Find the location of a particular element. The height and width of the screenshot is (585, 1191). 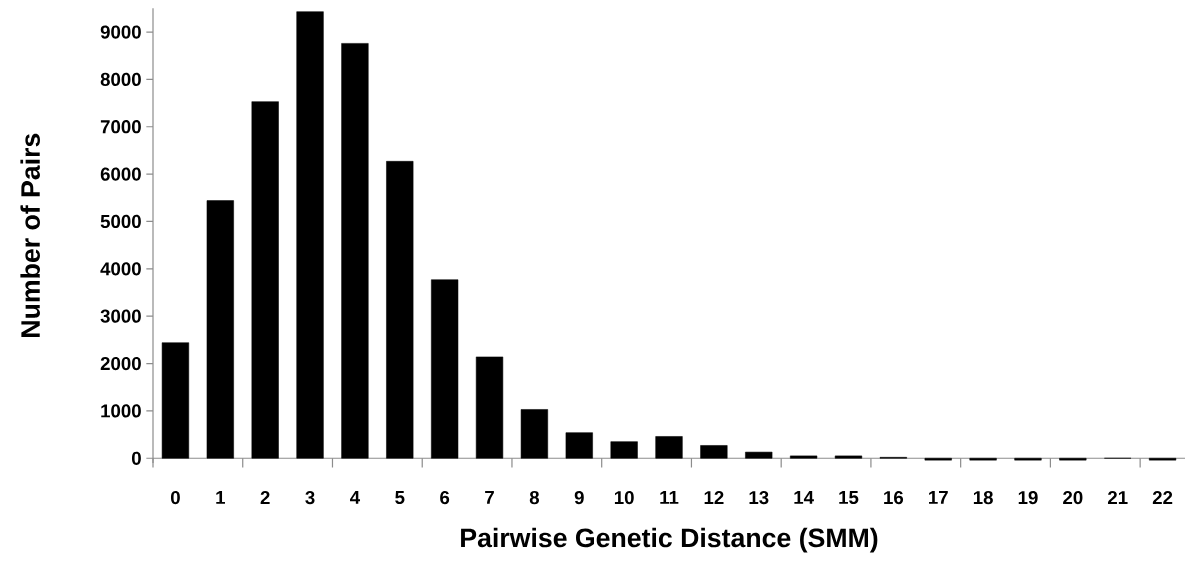

y-tick-label: 3000 is located at coordinates (120, 316).